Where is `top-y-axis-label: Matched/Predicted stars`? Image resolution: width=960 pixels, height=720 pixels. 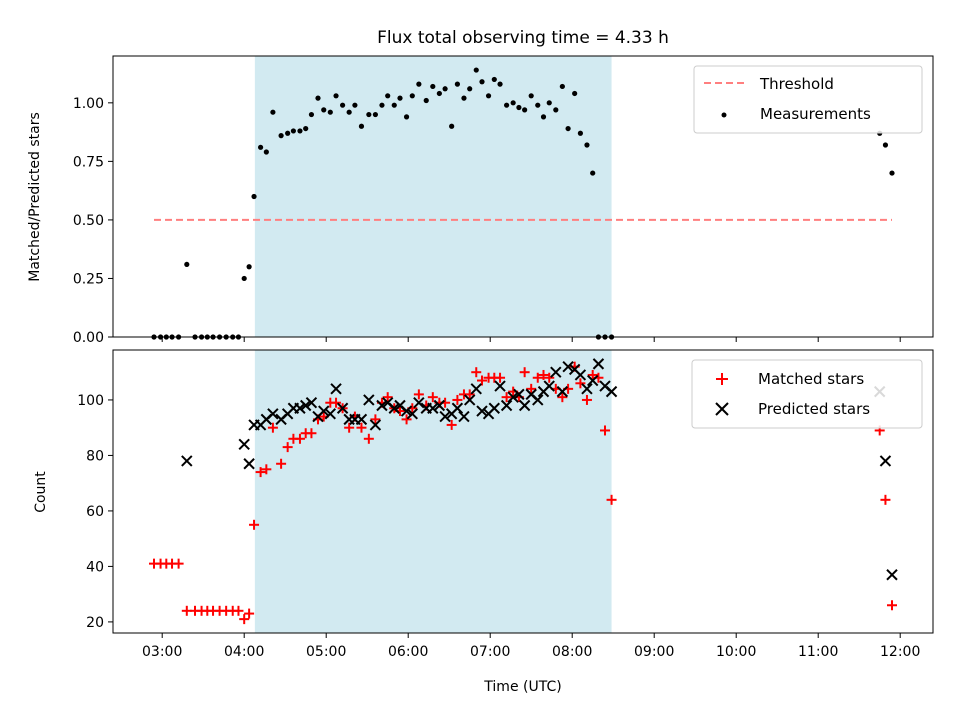
top-y-axis-label: Matched/Predicted stars is located at coordinates (35, 197).